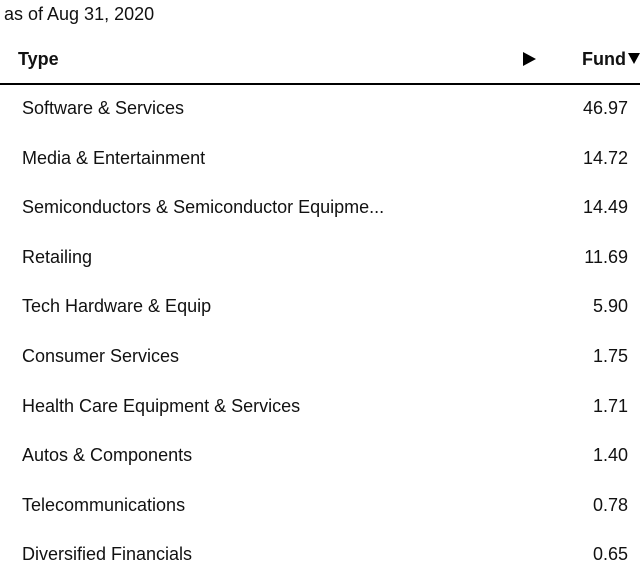  What do you see at coordinates (610, 405) in the screenshot?
I see `row-fund-value: 1.71` at bounding box center [610, 405].